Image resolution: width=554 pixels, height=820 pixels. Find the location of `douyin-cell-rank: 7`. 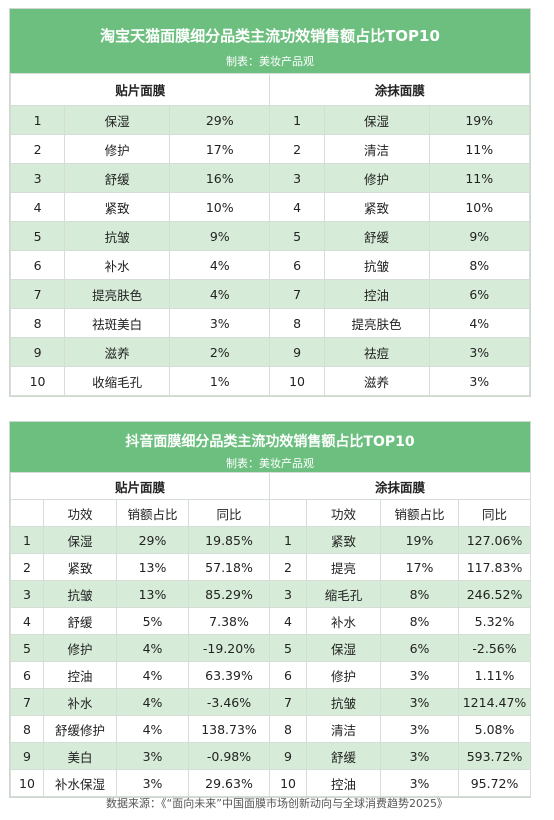

douyin-cell-rank: 7 is located at coordinates (27, 702).